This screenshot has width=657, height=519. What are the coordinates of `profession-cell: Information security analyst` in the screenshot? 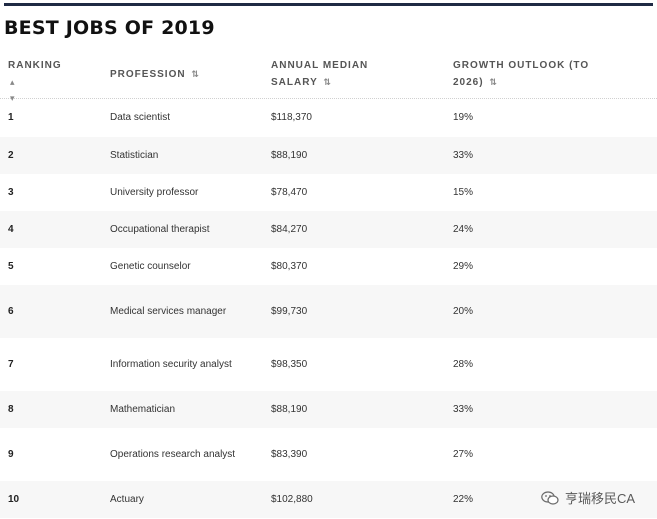 It's located at (171, 364).